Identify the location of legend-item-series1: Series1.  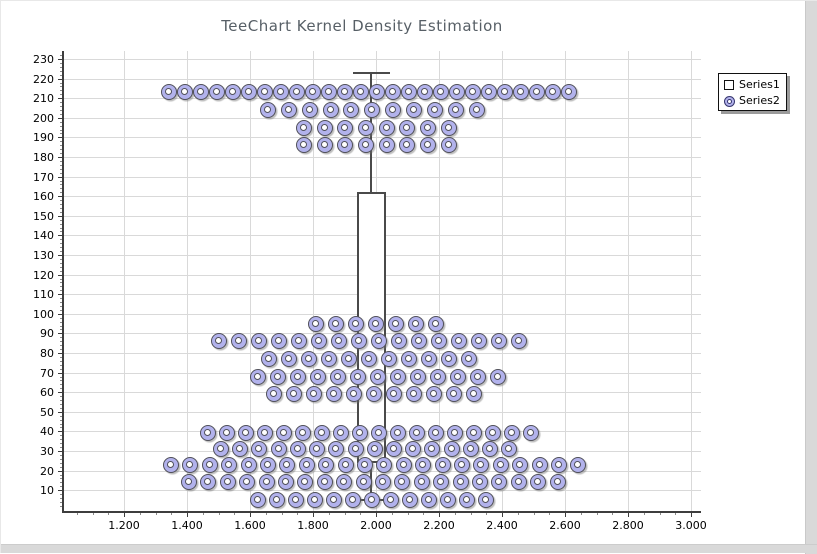
(755, 85).